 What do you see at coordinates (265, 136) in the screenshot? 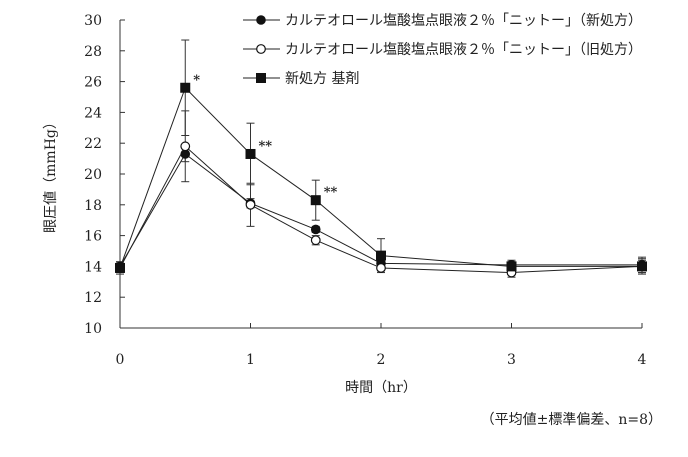
I see `significance-annotation-group: *****` at bounding box center [265, 136].